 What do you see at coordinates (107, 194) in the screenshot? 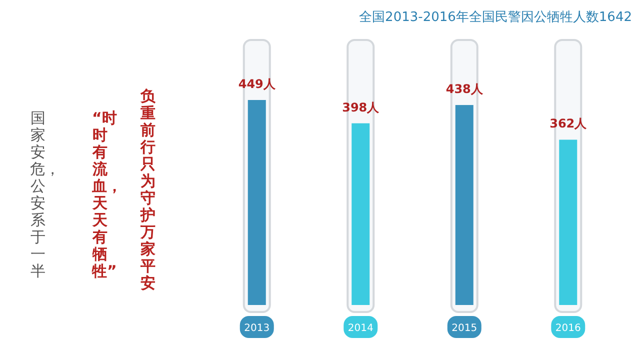
I see `text: “时时有流血，天天有牺牲”` at bounding box center [107, 194].